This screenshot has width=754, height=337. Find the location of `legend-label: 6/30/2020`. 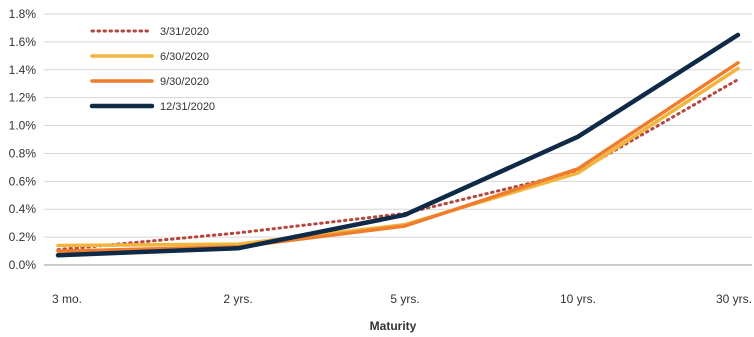

legend-label: 6/30/2020 is located at coordinates (184, 57).